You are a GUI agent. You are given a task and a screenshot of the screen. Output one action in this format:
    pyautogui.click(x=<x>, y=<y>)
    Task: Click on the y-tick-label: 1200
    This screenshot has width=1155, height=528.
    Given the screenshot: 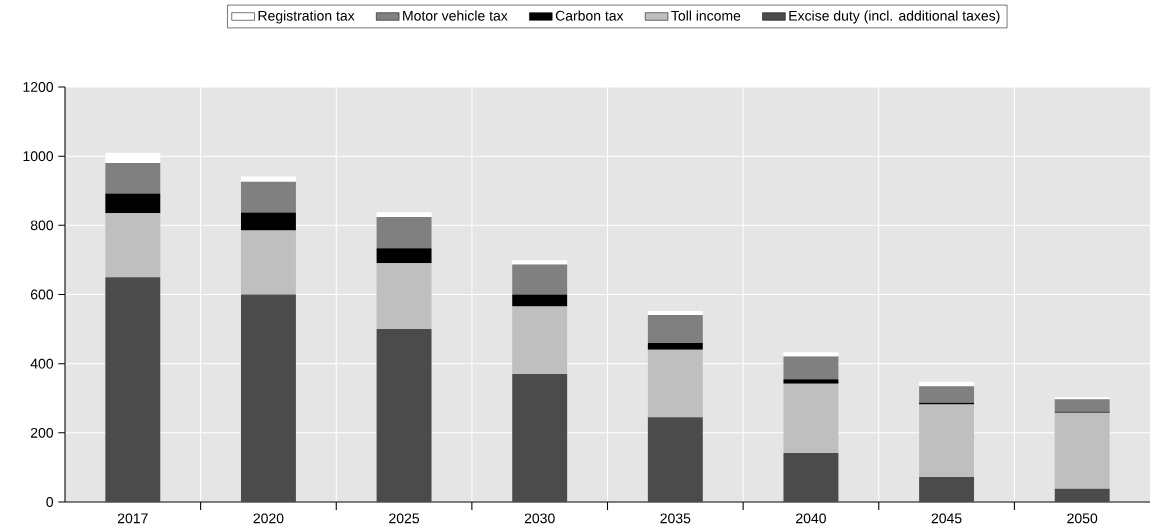 What is the action you would take?
    pyautogui.click(x=38, y=87)
    